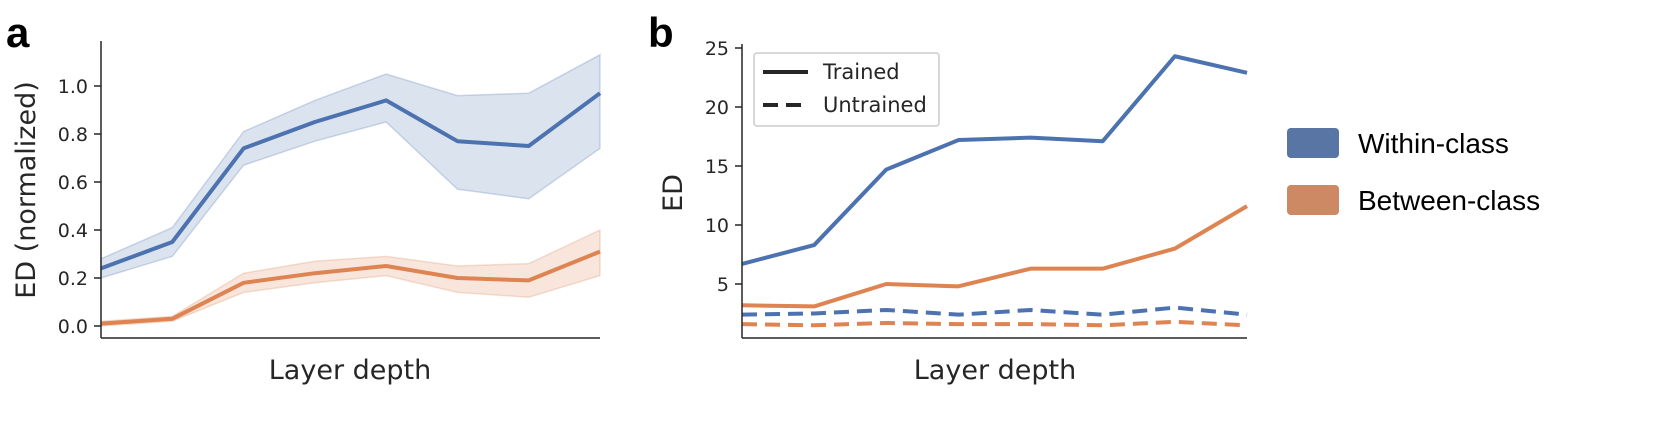 This screenshot has width=1653, height=423. Describe the element at coordinates (18, 32) in the screenshot. I see `panel-letter-a: a` at that location.